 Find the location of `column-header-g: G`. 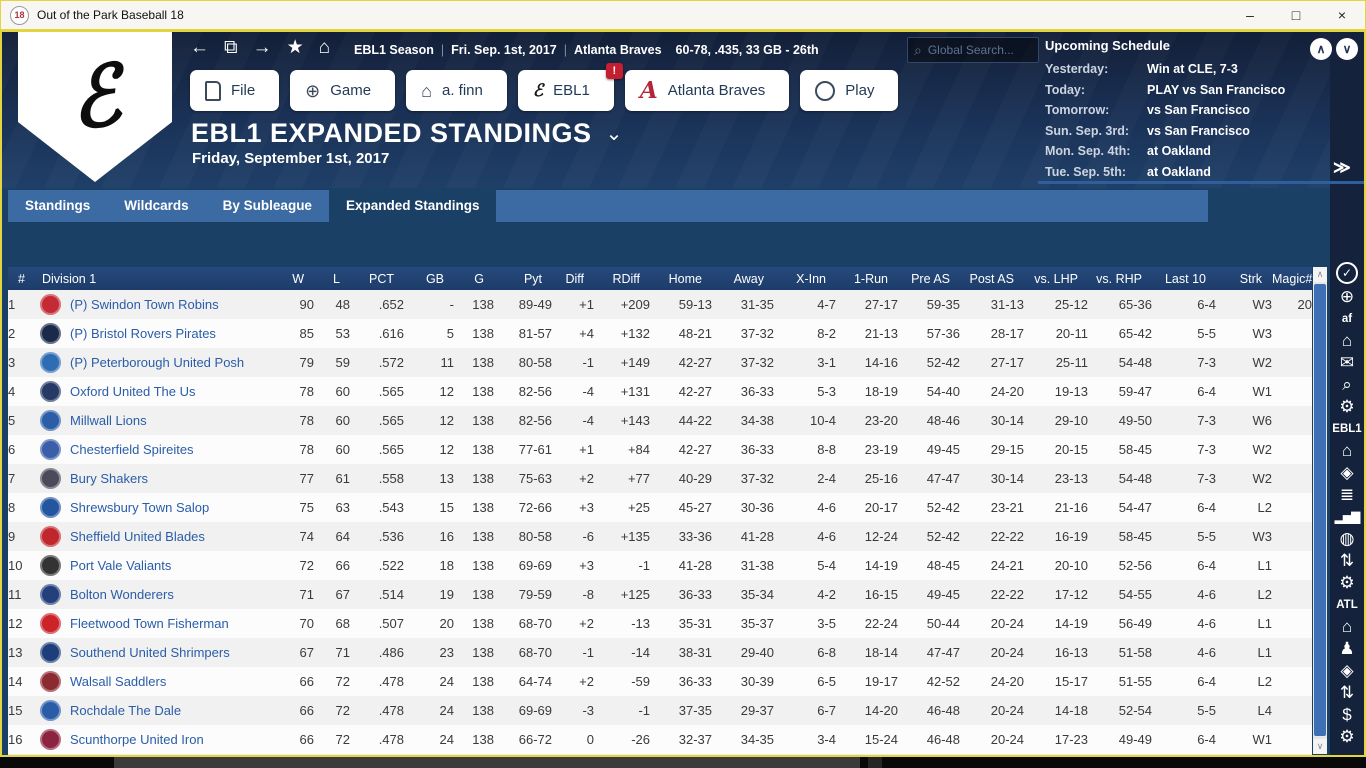

column-header-g: G is located at coordinates (474, 278).